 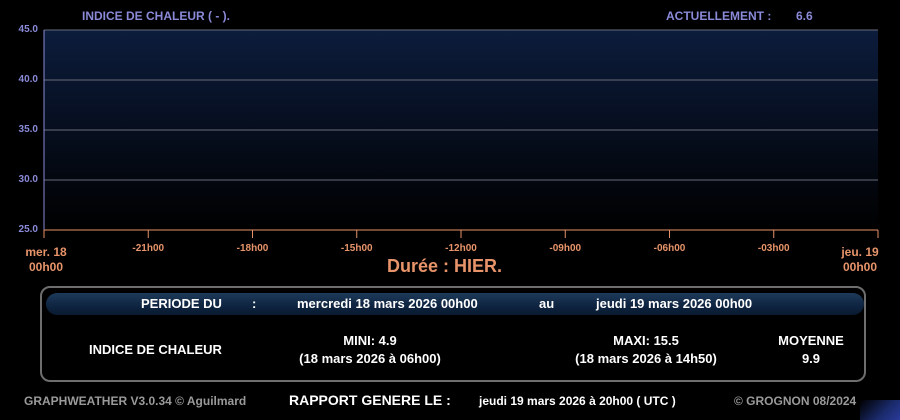 What do you see at coordinates (719, 16) in the screenshot?
I see `current-label: ACTUELLEMENT :` at bounding box center [719, 16].